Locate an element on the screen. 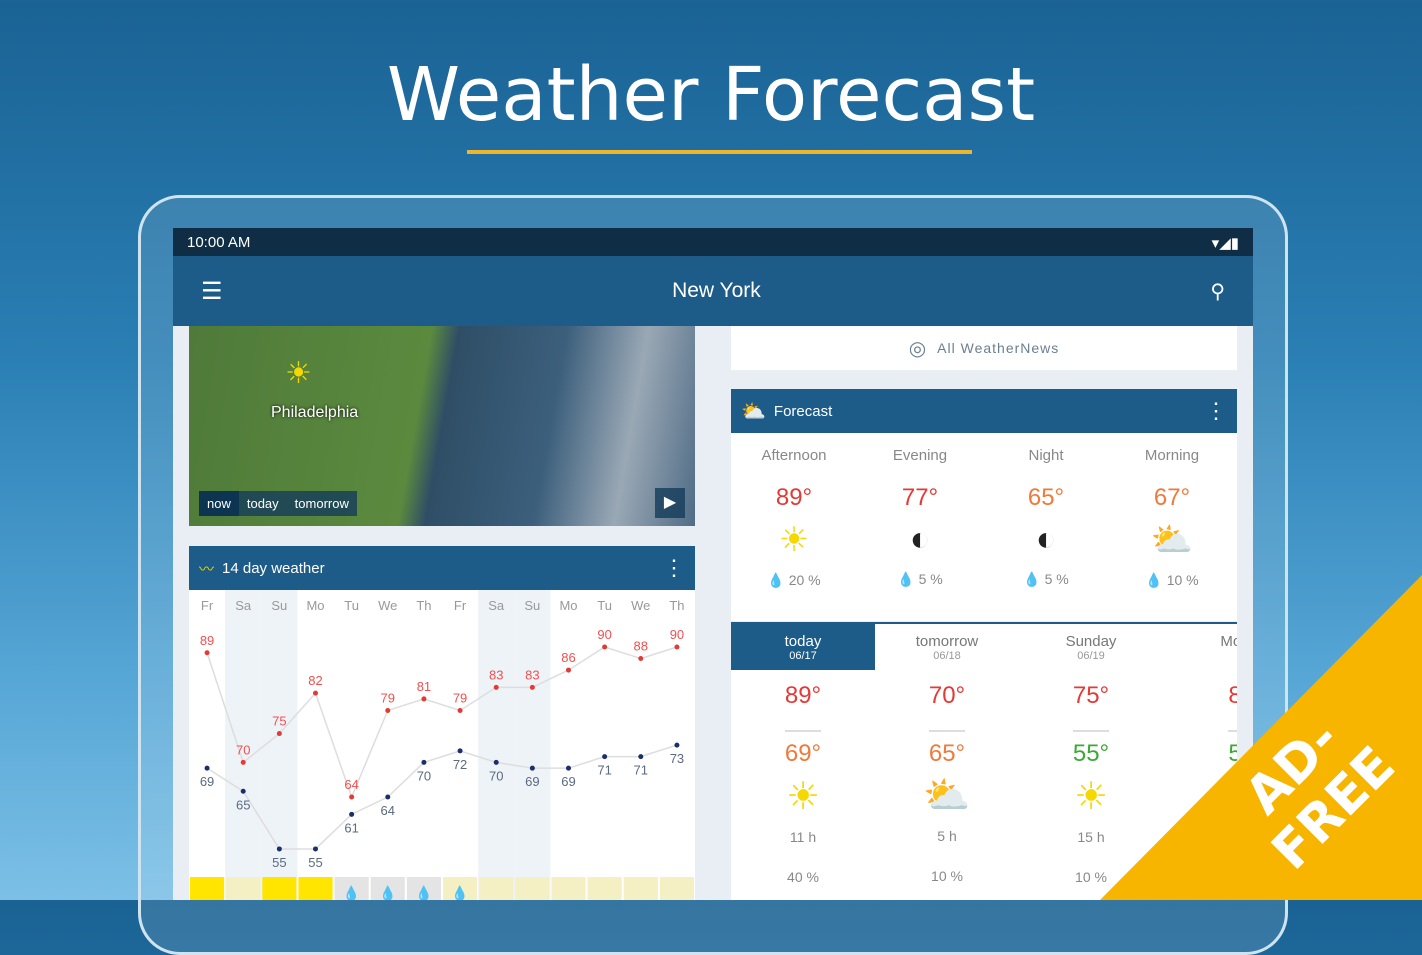 The image size is (1422, 955). map-tab-tomorrow: tomorrow is located at coordinates (321, 503).